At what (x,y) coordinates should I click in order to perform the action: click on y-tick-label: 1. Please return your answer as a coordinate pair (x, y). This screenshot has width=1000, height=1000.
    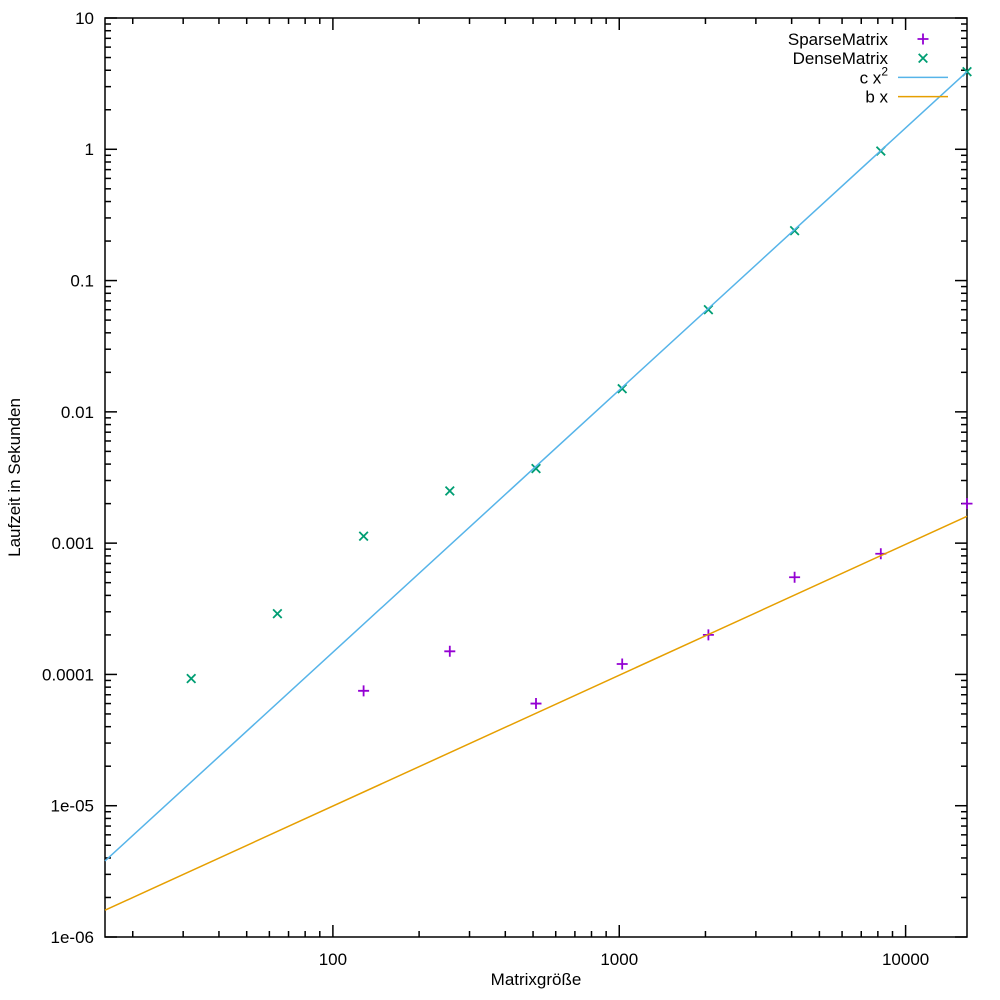
    Looking at the image, I should click on (89, 149).